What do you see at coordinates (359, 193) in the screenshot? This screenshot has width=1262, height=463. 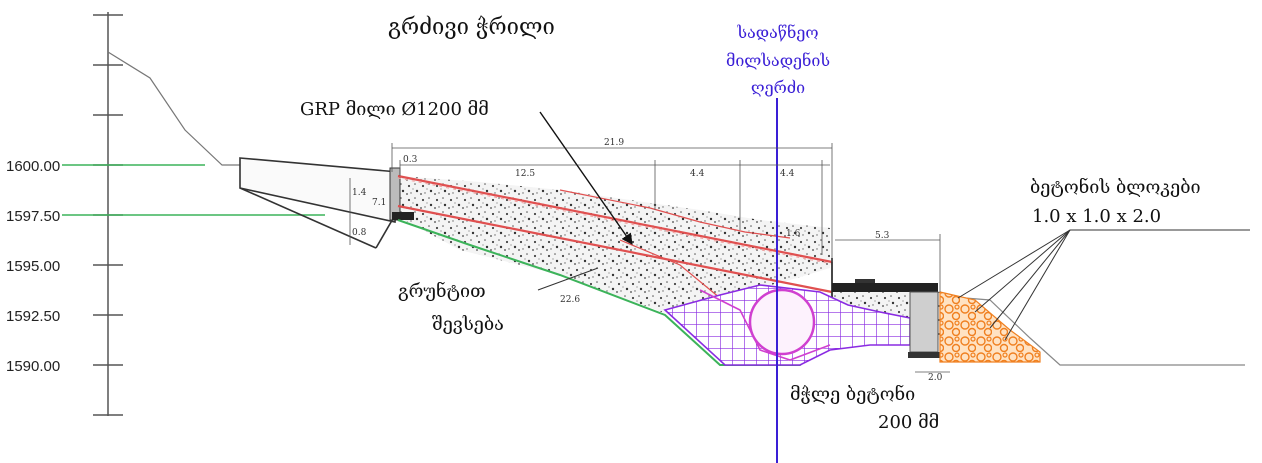 I see `dimension-label: 1.4` at bounding box center [359, 193].